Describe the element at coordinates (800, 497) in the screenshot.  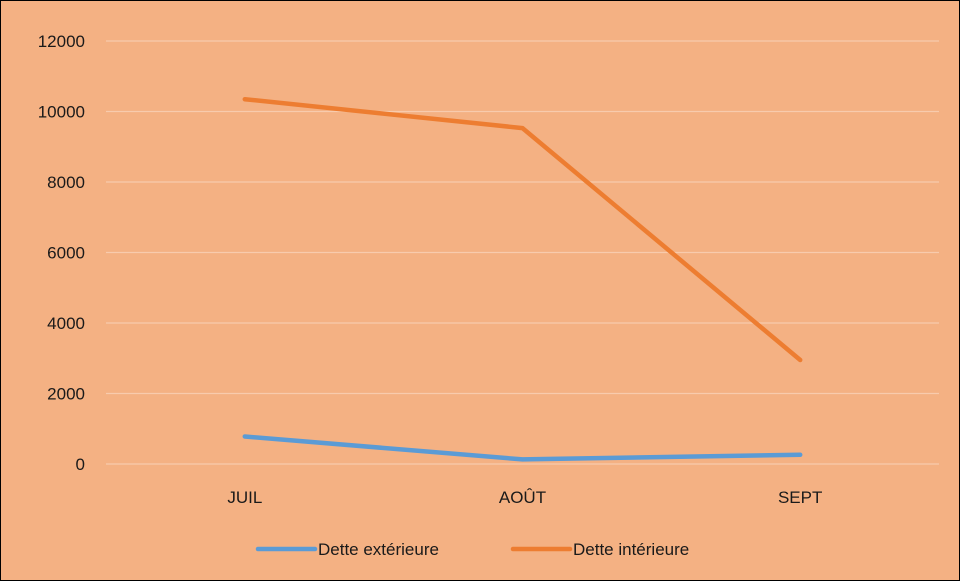
I see `x-tick-label: SEPT` at that location.